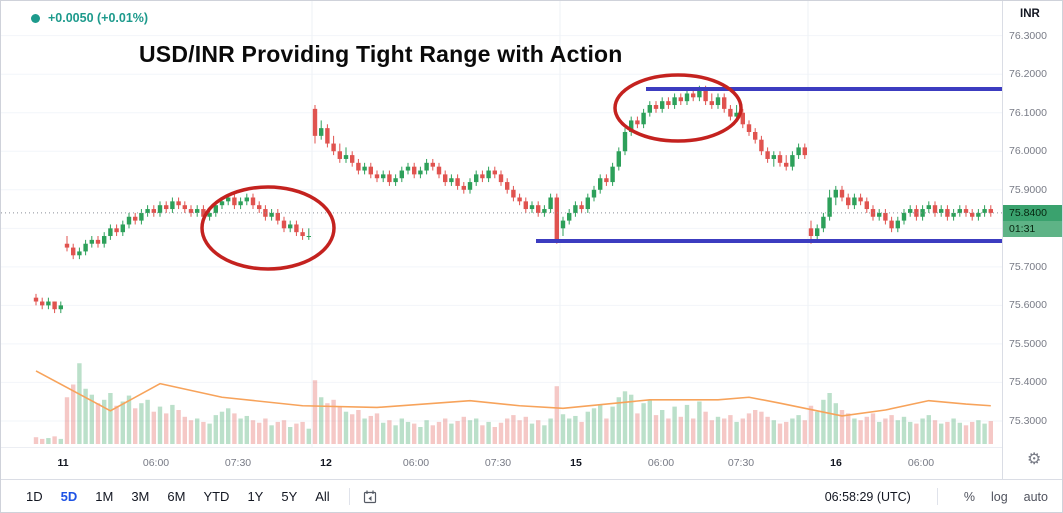  What do you see at coordinates (969, 496) in the screenshot?
I see `scale-button-percent: %` at bounding box center [969, 496].